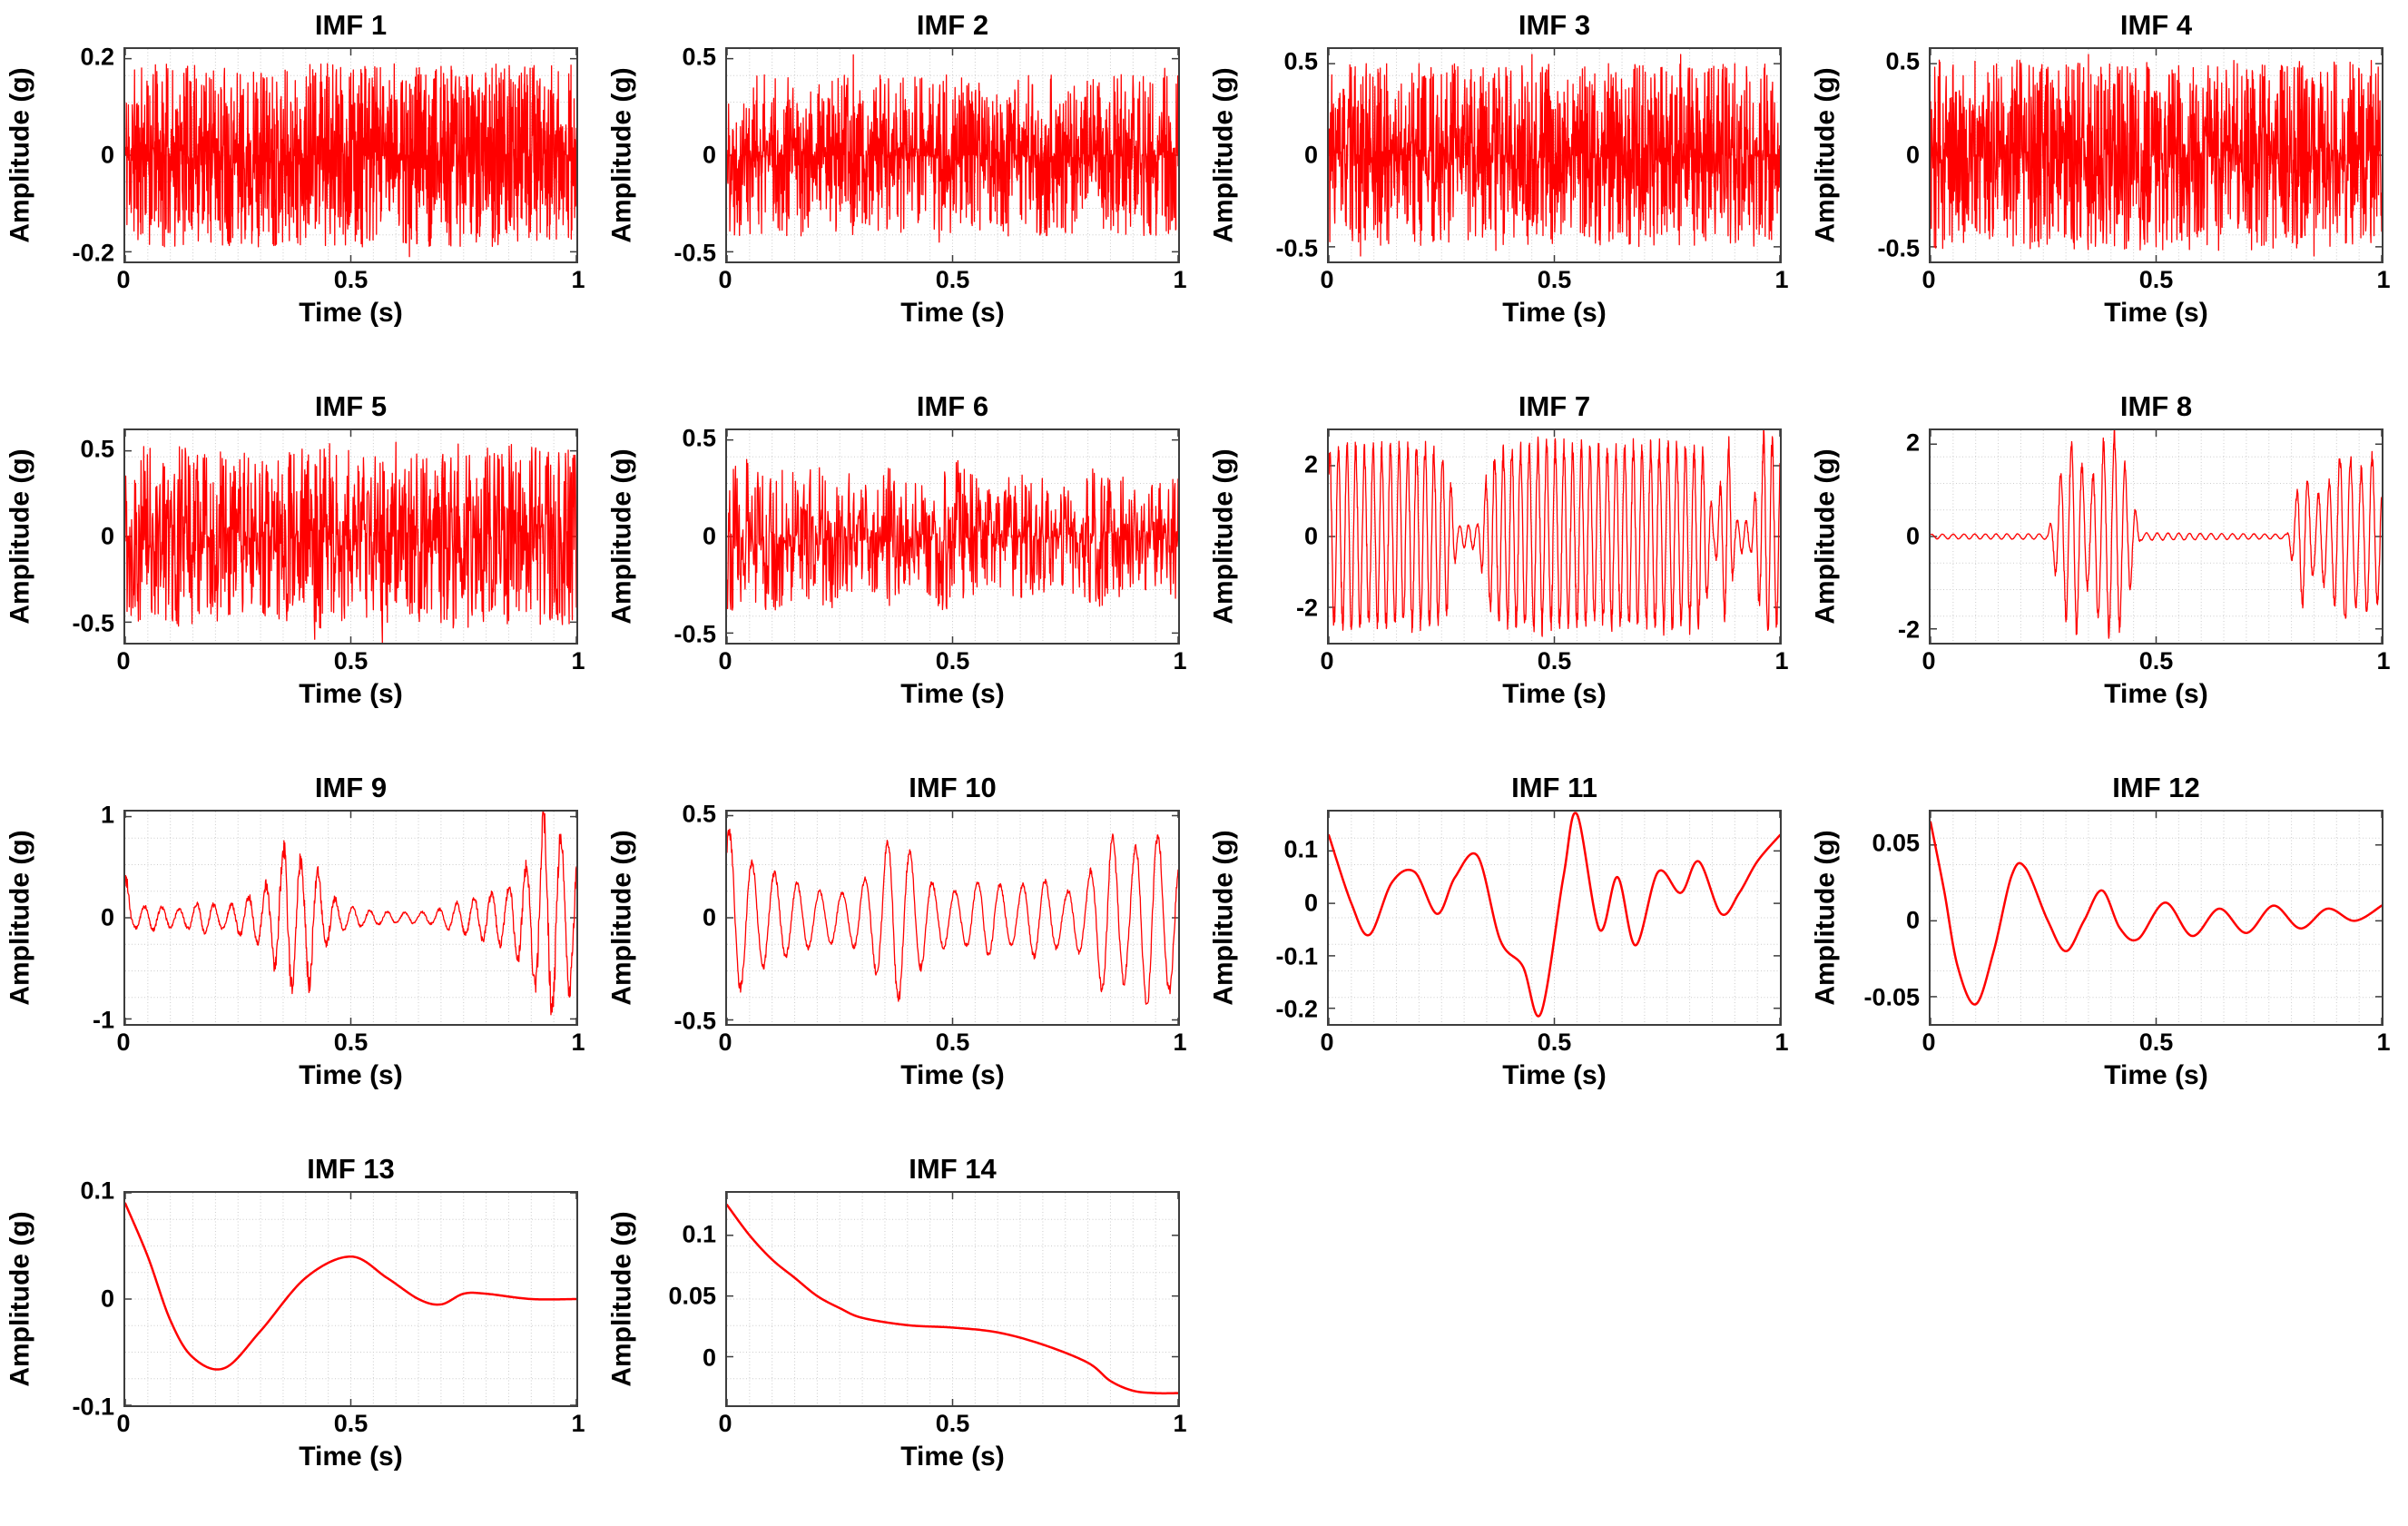  I want to click on subplot-imf2: IMF 2 Amplitude (g) 0.5 0 -0.5 0 0.5 1 Time (s), so click(903, 190).